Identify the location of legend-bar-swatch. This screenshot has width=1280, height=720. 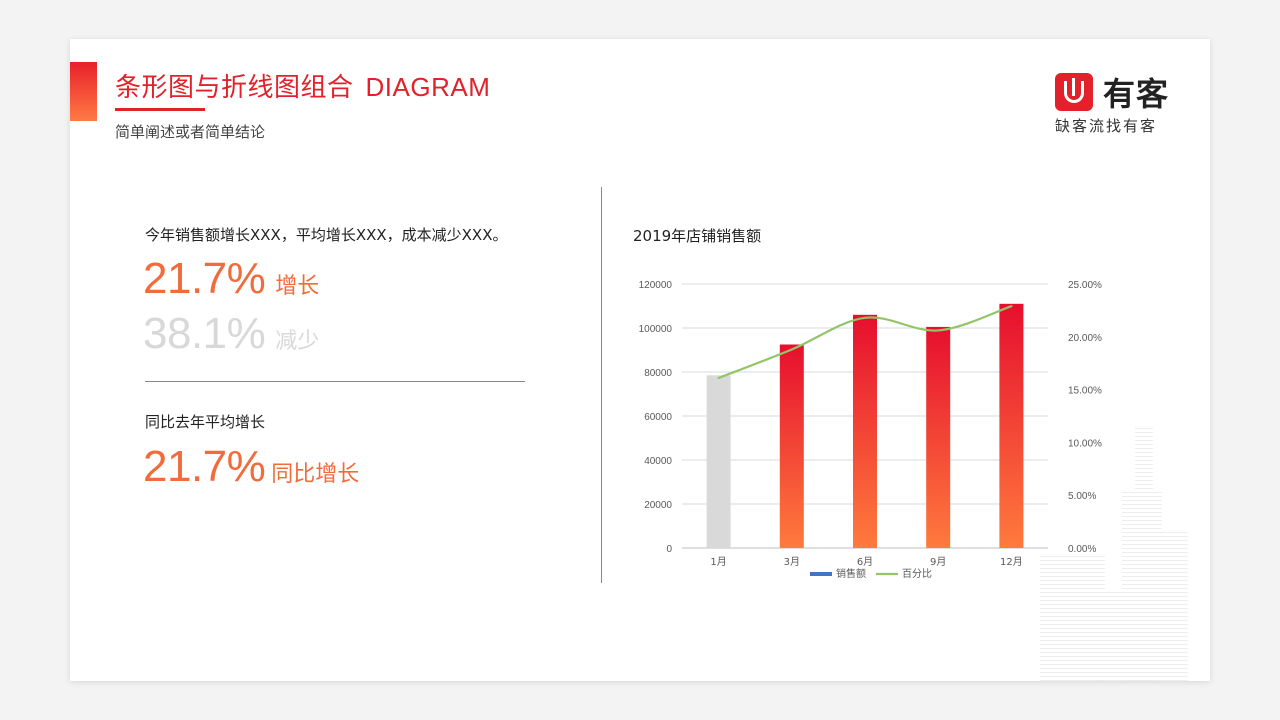
(821, 574).